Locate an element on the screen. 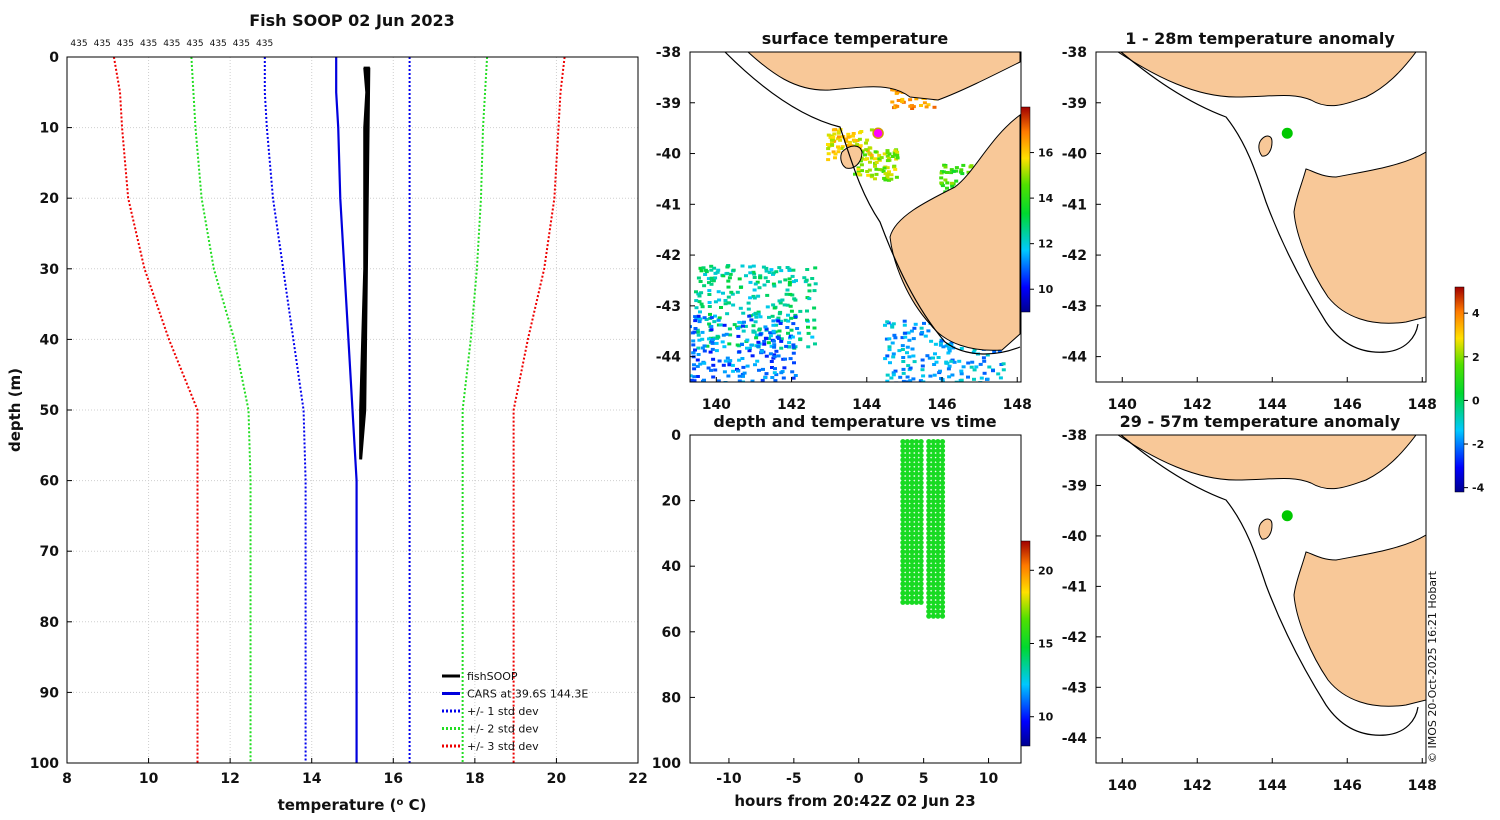 Image resolution: width=1500 pixels, height=820 pixels. legend-label: CARS at 39.6S 144.3E is located at coordinates (527, 694).